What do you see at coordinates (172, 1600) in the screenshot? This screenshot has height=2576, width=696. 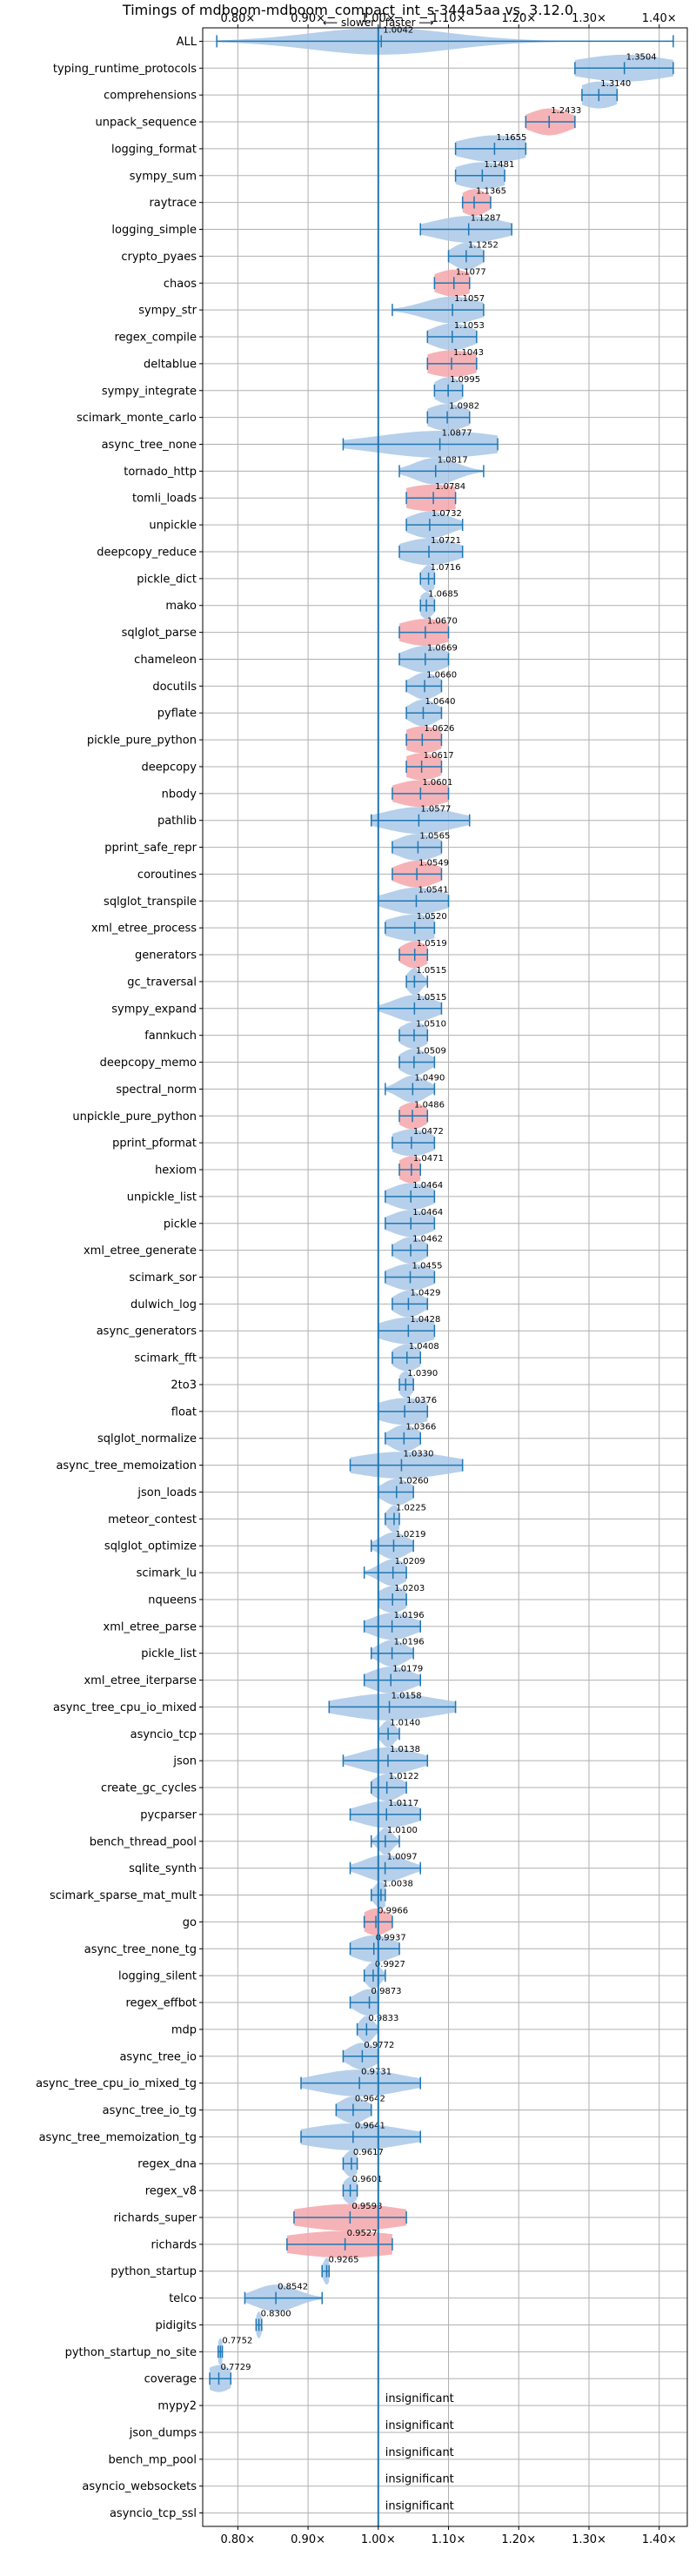 I see `benchmark-label: nqueens` at bounding box center [172, 1600].